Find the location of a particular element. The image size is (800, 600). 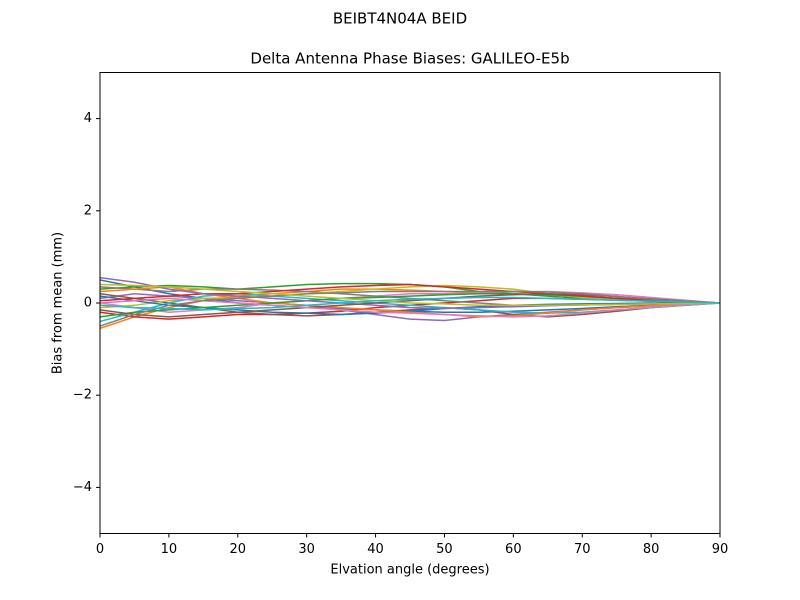

x-tick-label: 10 is located at coordinates (169, 549).